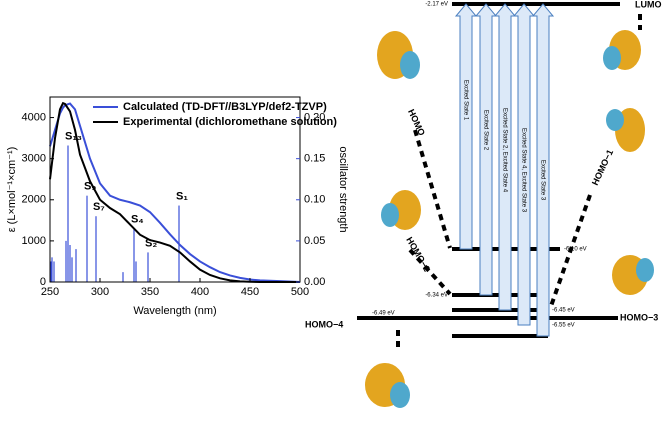 The width and height of the screenshot is (663, 427). Describe the element at coordinates (324, 324) in the screenshot. I see `orbital-label: HOMO−4` at that location.